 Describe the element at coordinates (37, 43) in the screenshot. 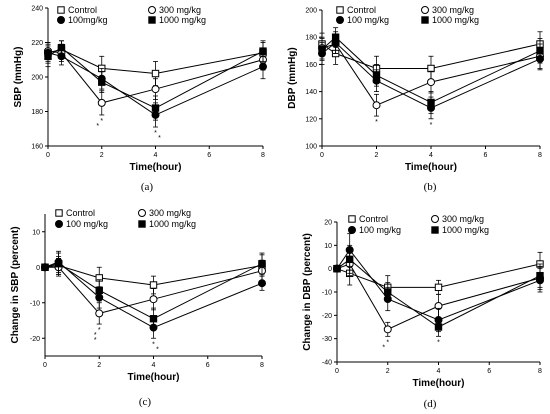

I see `y-tick-label: 220` at that location.